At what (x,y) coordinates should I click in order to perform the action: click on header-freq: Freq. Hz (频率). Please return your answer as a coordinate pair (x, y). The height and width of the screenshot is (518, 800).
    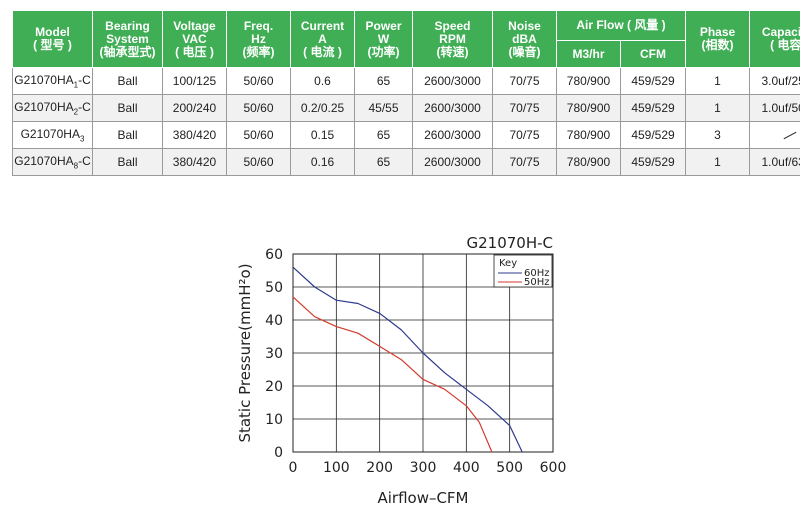
    Looking at the image, I should click on (258, 39).